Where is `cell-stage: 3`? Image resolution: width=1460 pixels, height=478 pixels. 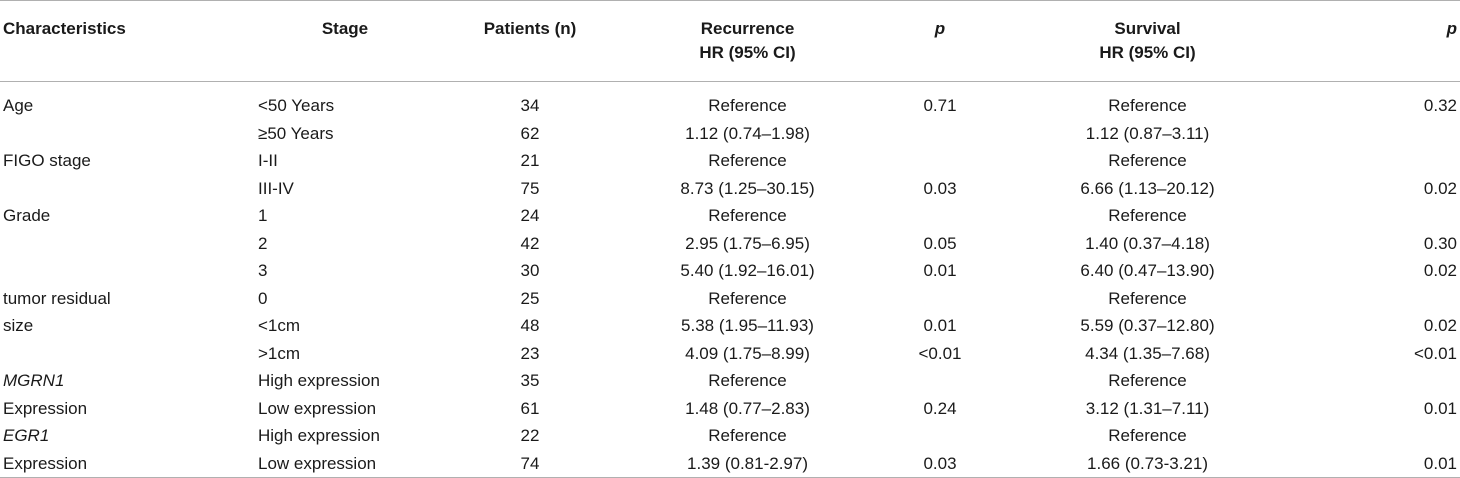 cell-stage: 3 is located at coordinates (263, 270).